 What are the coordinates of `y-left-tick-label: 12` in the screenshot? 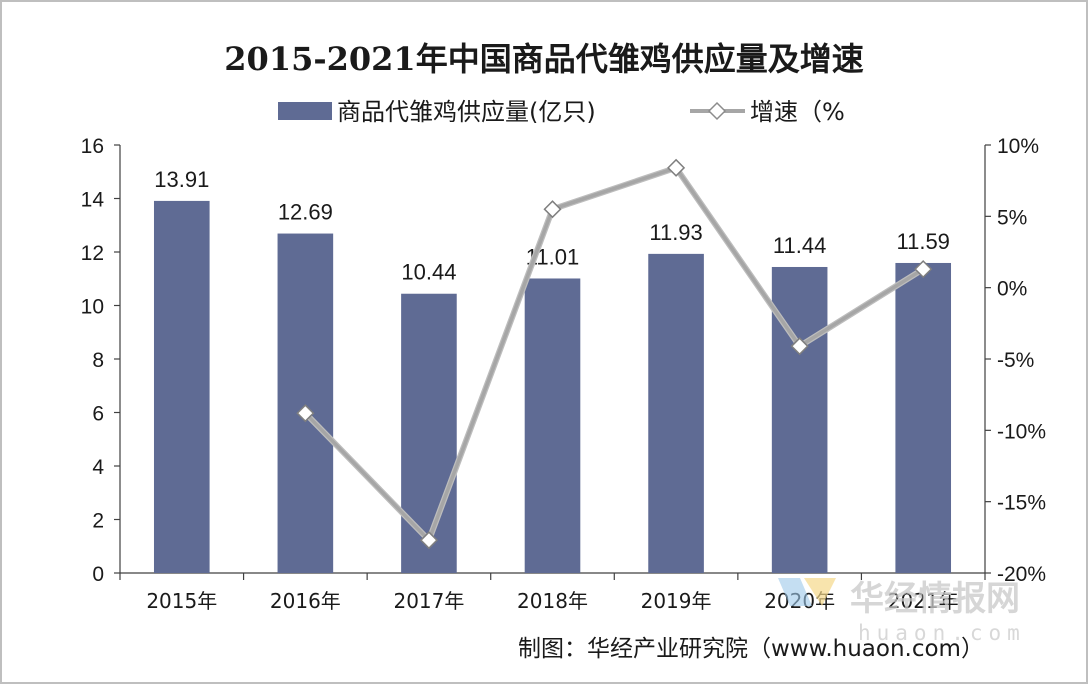 It's located at (92, 253).